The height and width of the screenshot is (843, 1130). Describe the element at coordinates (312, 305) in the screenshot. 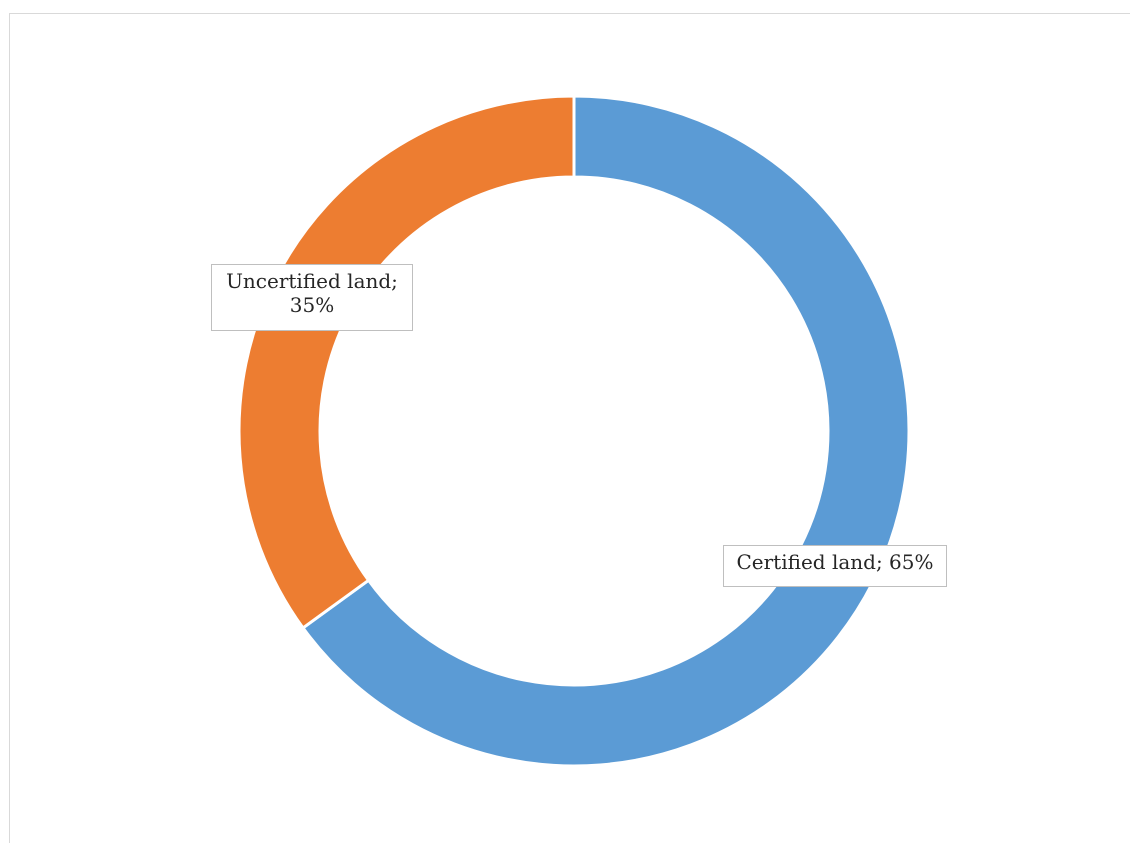

I see `data-label-uncertified-line2: 35%` at that location.